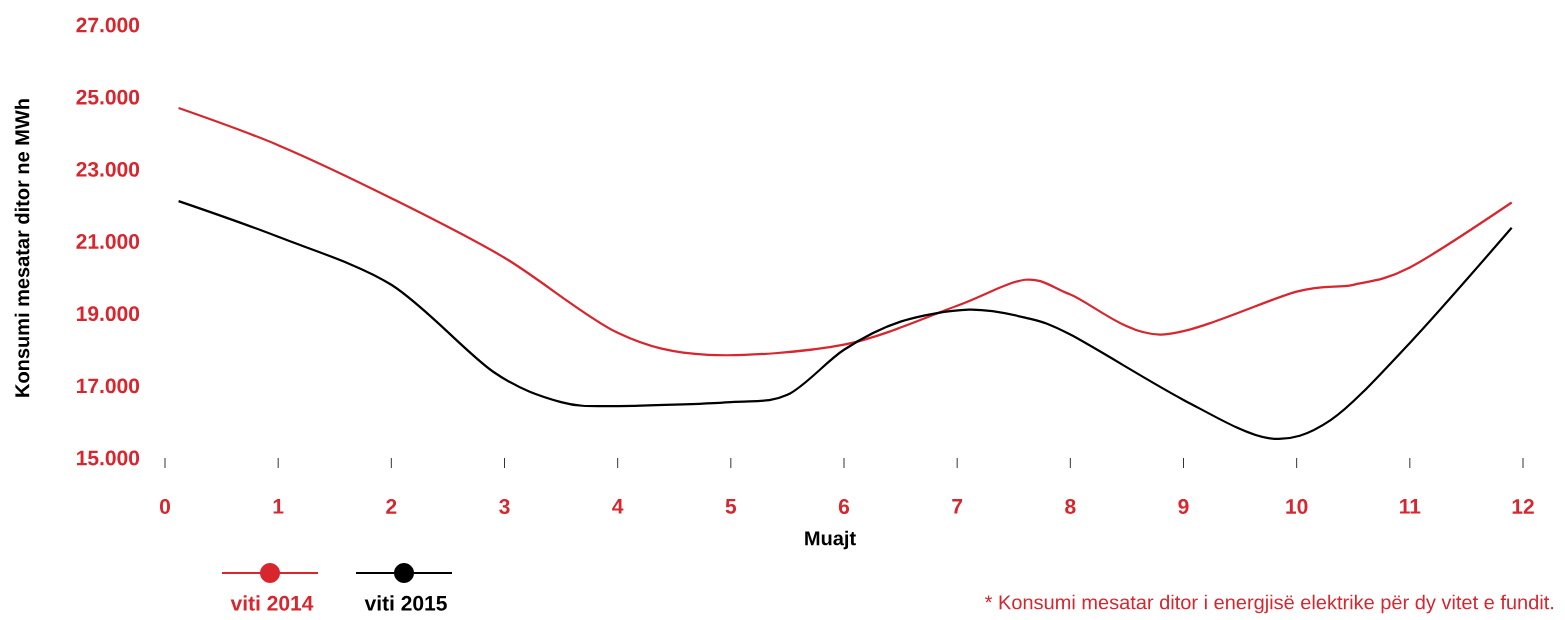 This screenshot has height=620, width=1565. Describe the element at coordinates (504, 506) in the screenshot. I see `x-tick-label: 3` at that location.